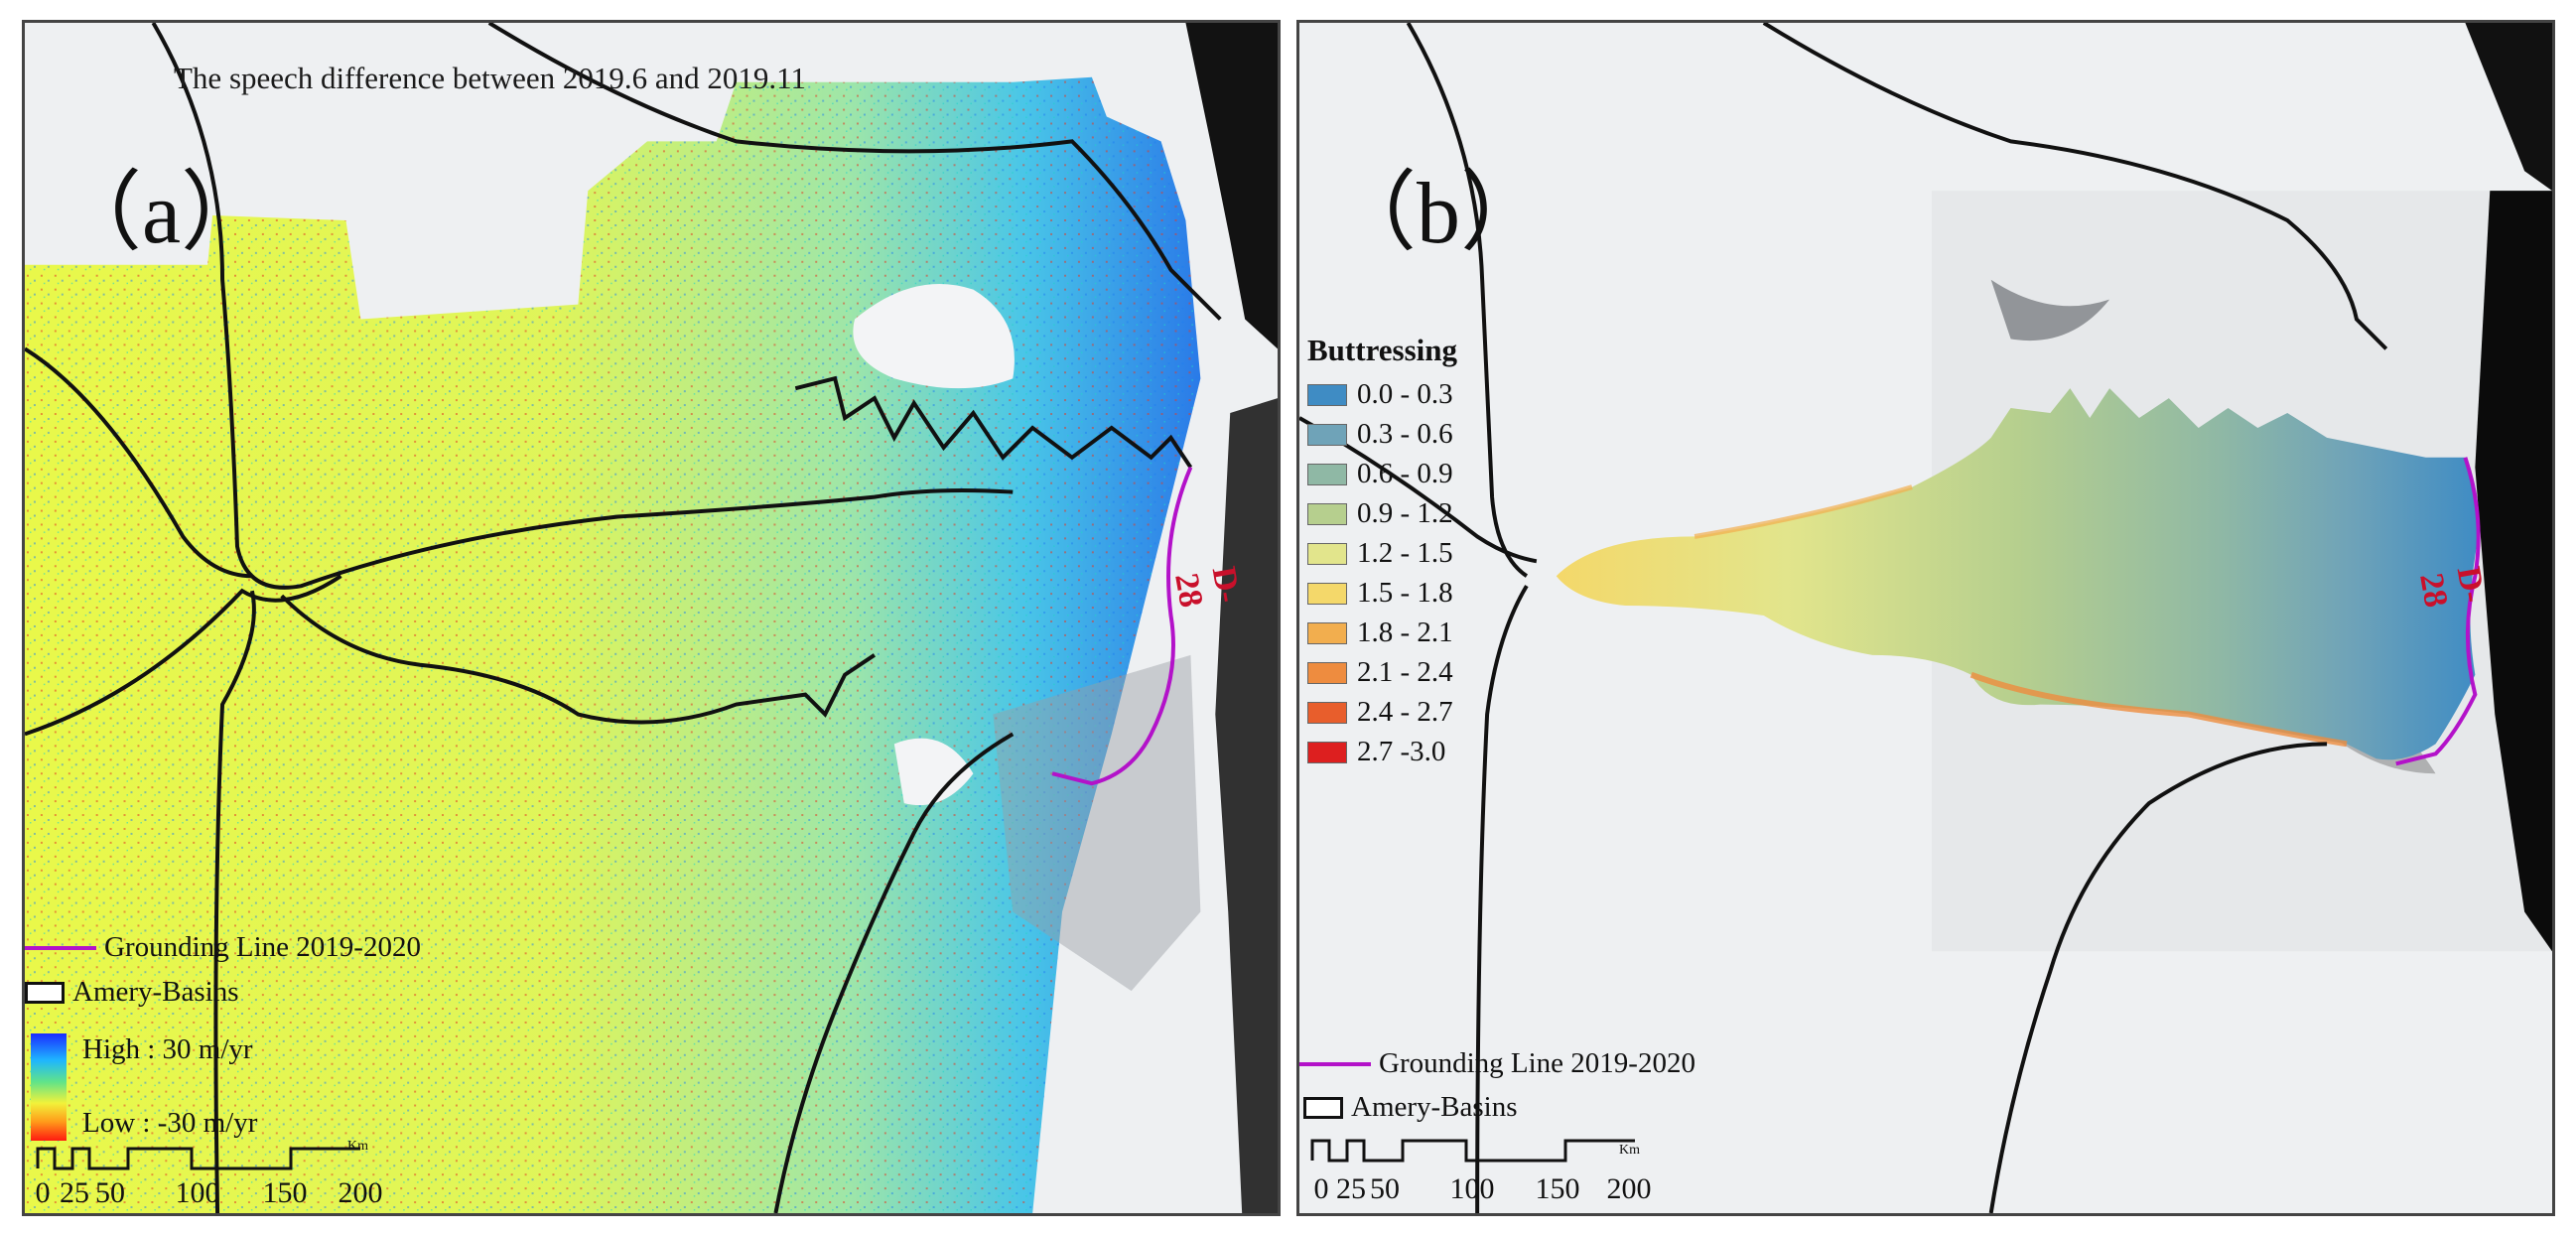 This screenshot has width=2576, height=1234. What do you see at coordinates (1122, 626) in the screenshot?
I see `grounding-line-a` at bounding box center [1122, 626].